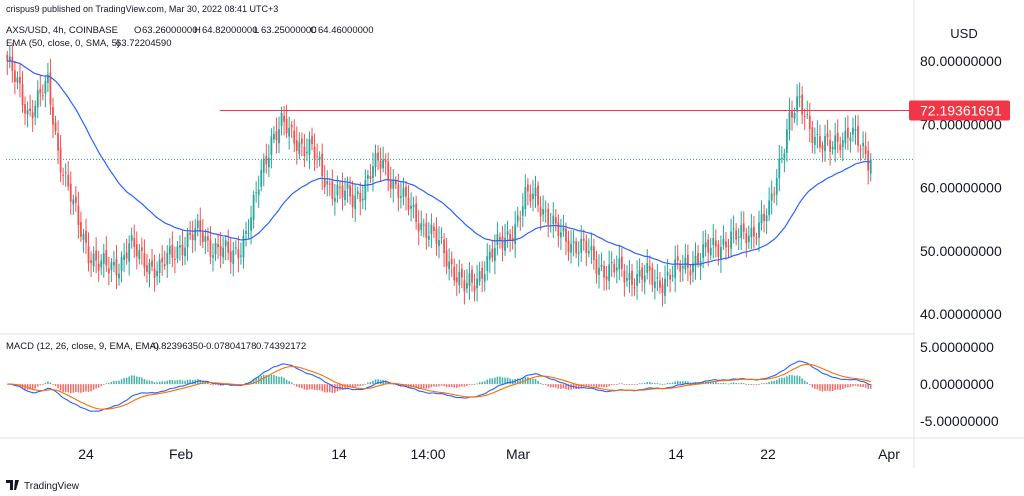 The height and width of the screenshot is (496, 1024). Describe the element at coordinates (961, 314) in the screenshot. I see `price-tick-label: 40.00000000` at that location.